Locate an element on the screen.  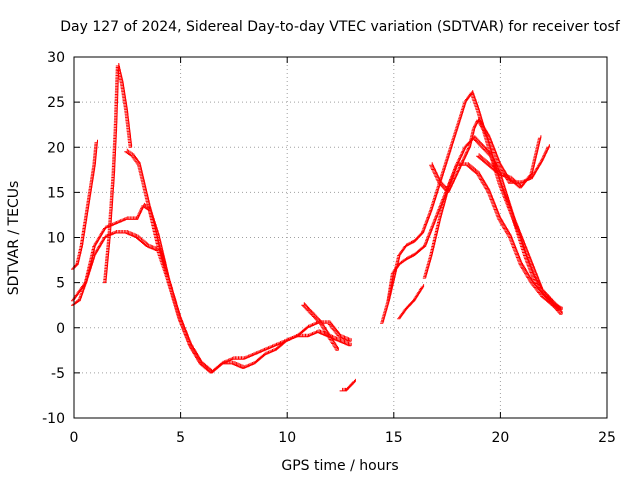
x-tick-label: 25 is located at coordinates (607, 438).